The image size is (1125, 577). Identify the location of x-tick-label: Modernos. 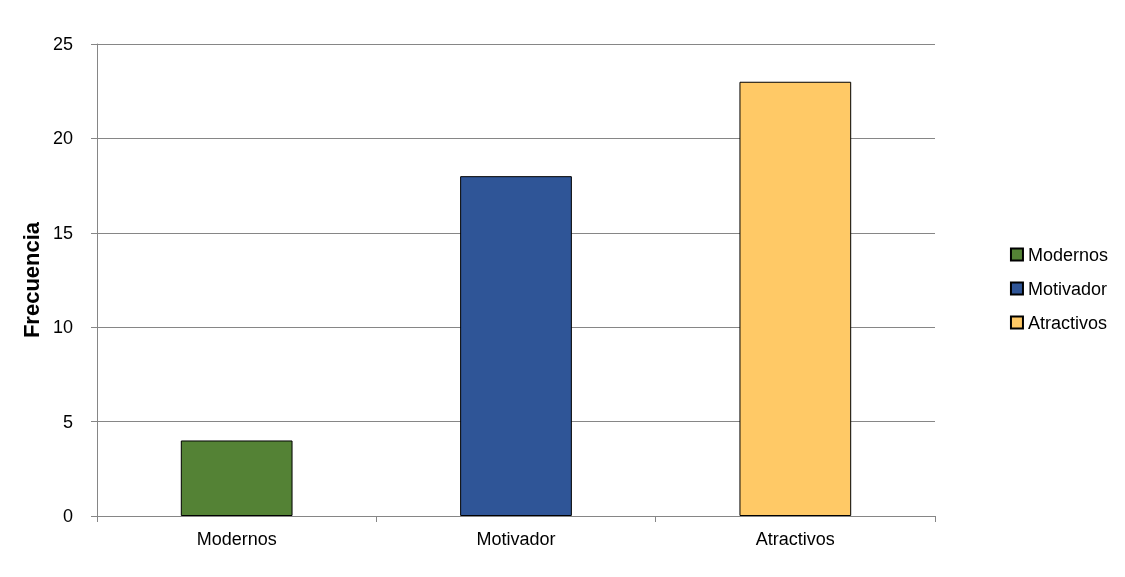
(236, 539).